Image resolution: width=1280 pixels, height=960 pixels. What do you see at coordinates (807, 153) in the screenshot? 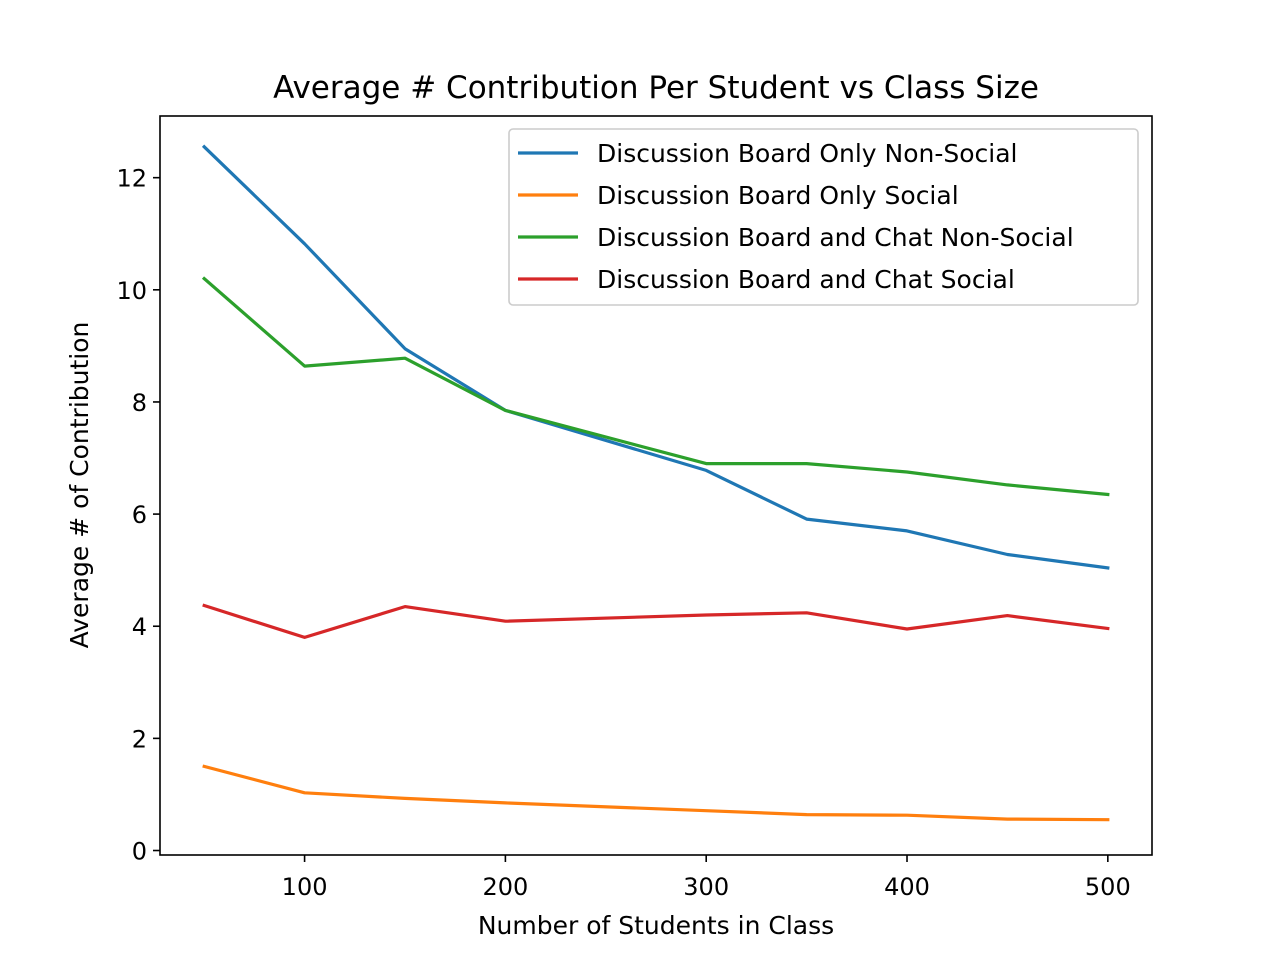
I see `legend-label-1: Discussion Board Only Non-Social` at bounding box center [807, 153].